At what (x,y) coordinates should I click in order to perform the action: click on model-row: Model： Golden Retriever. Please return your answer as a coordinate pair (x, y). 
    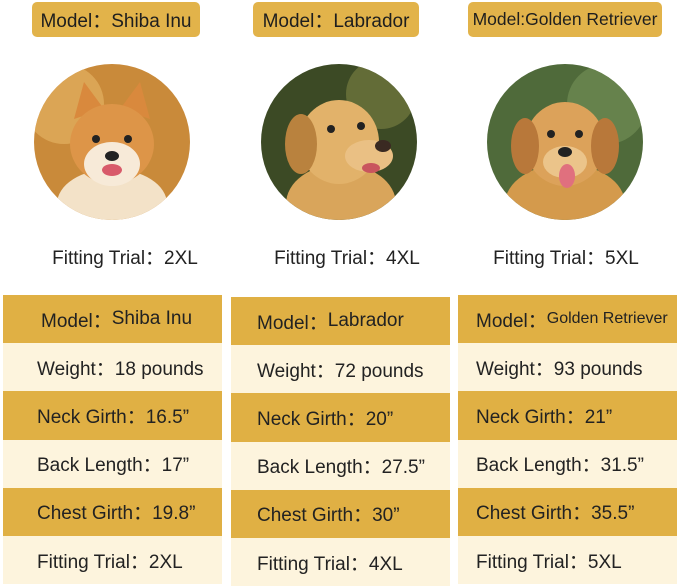
    Looking at the image, I should click on (567, 319).